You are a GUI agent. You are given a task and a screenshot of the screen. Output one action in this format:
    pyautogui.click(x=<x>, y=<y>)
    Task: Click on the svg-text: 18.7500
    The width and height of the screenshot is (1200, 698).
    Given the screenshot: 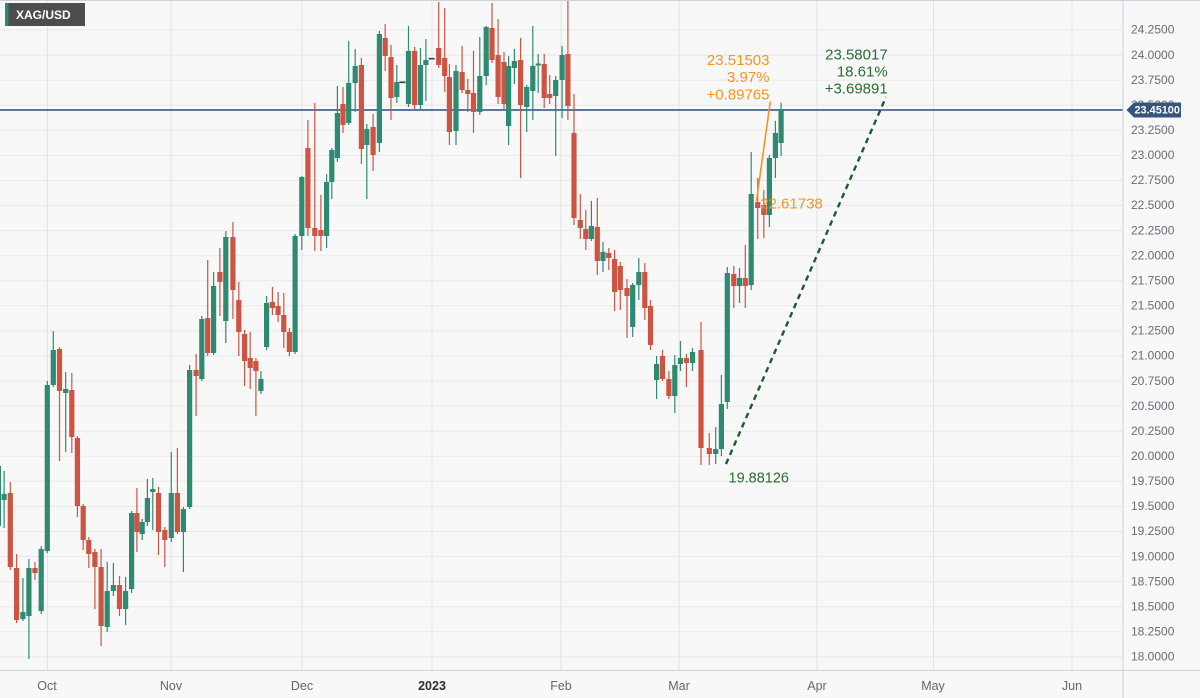 What is the action you would take?
    pyautogui.click(x=1153, y=581)
    